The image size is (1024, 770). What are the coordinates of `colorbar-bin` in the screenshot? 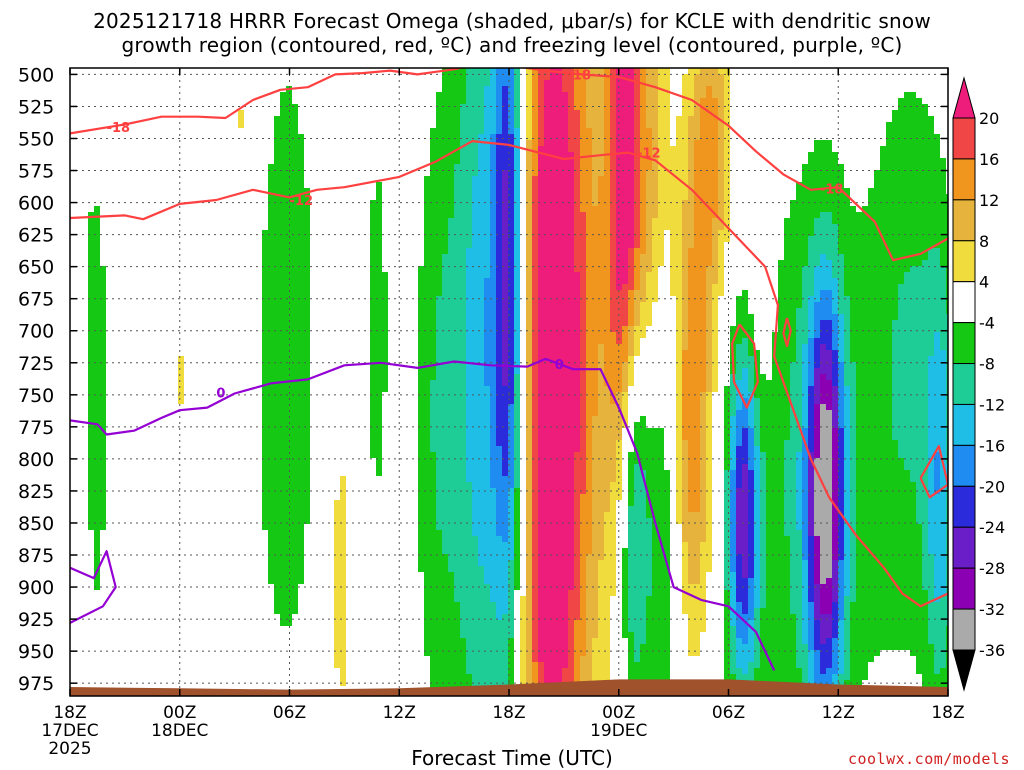 It's located at (964, 138).